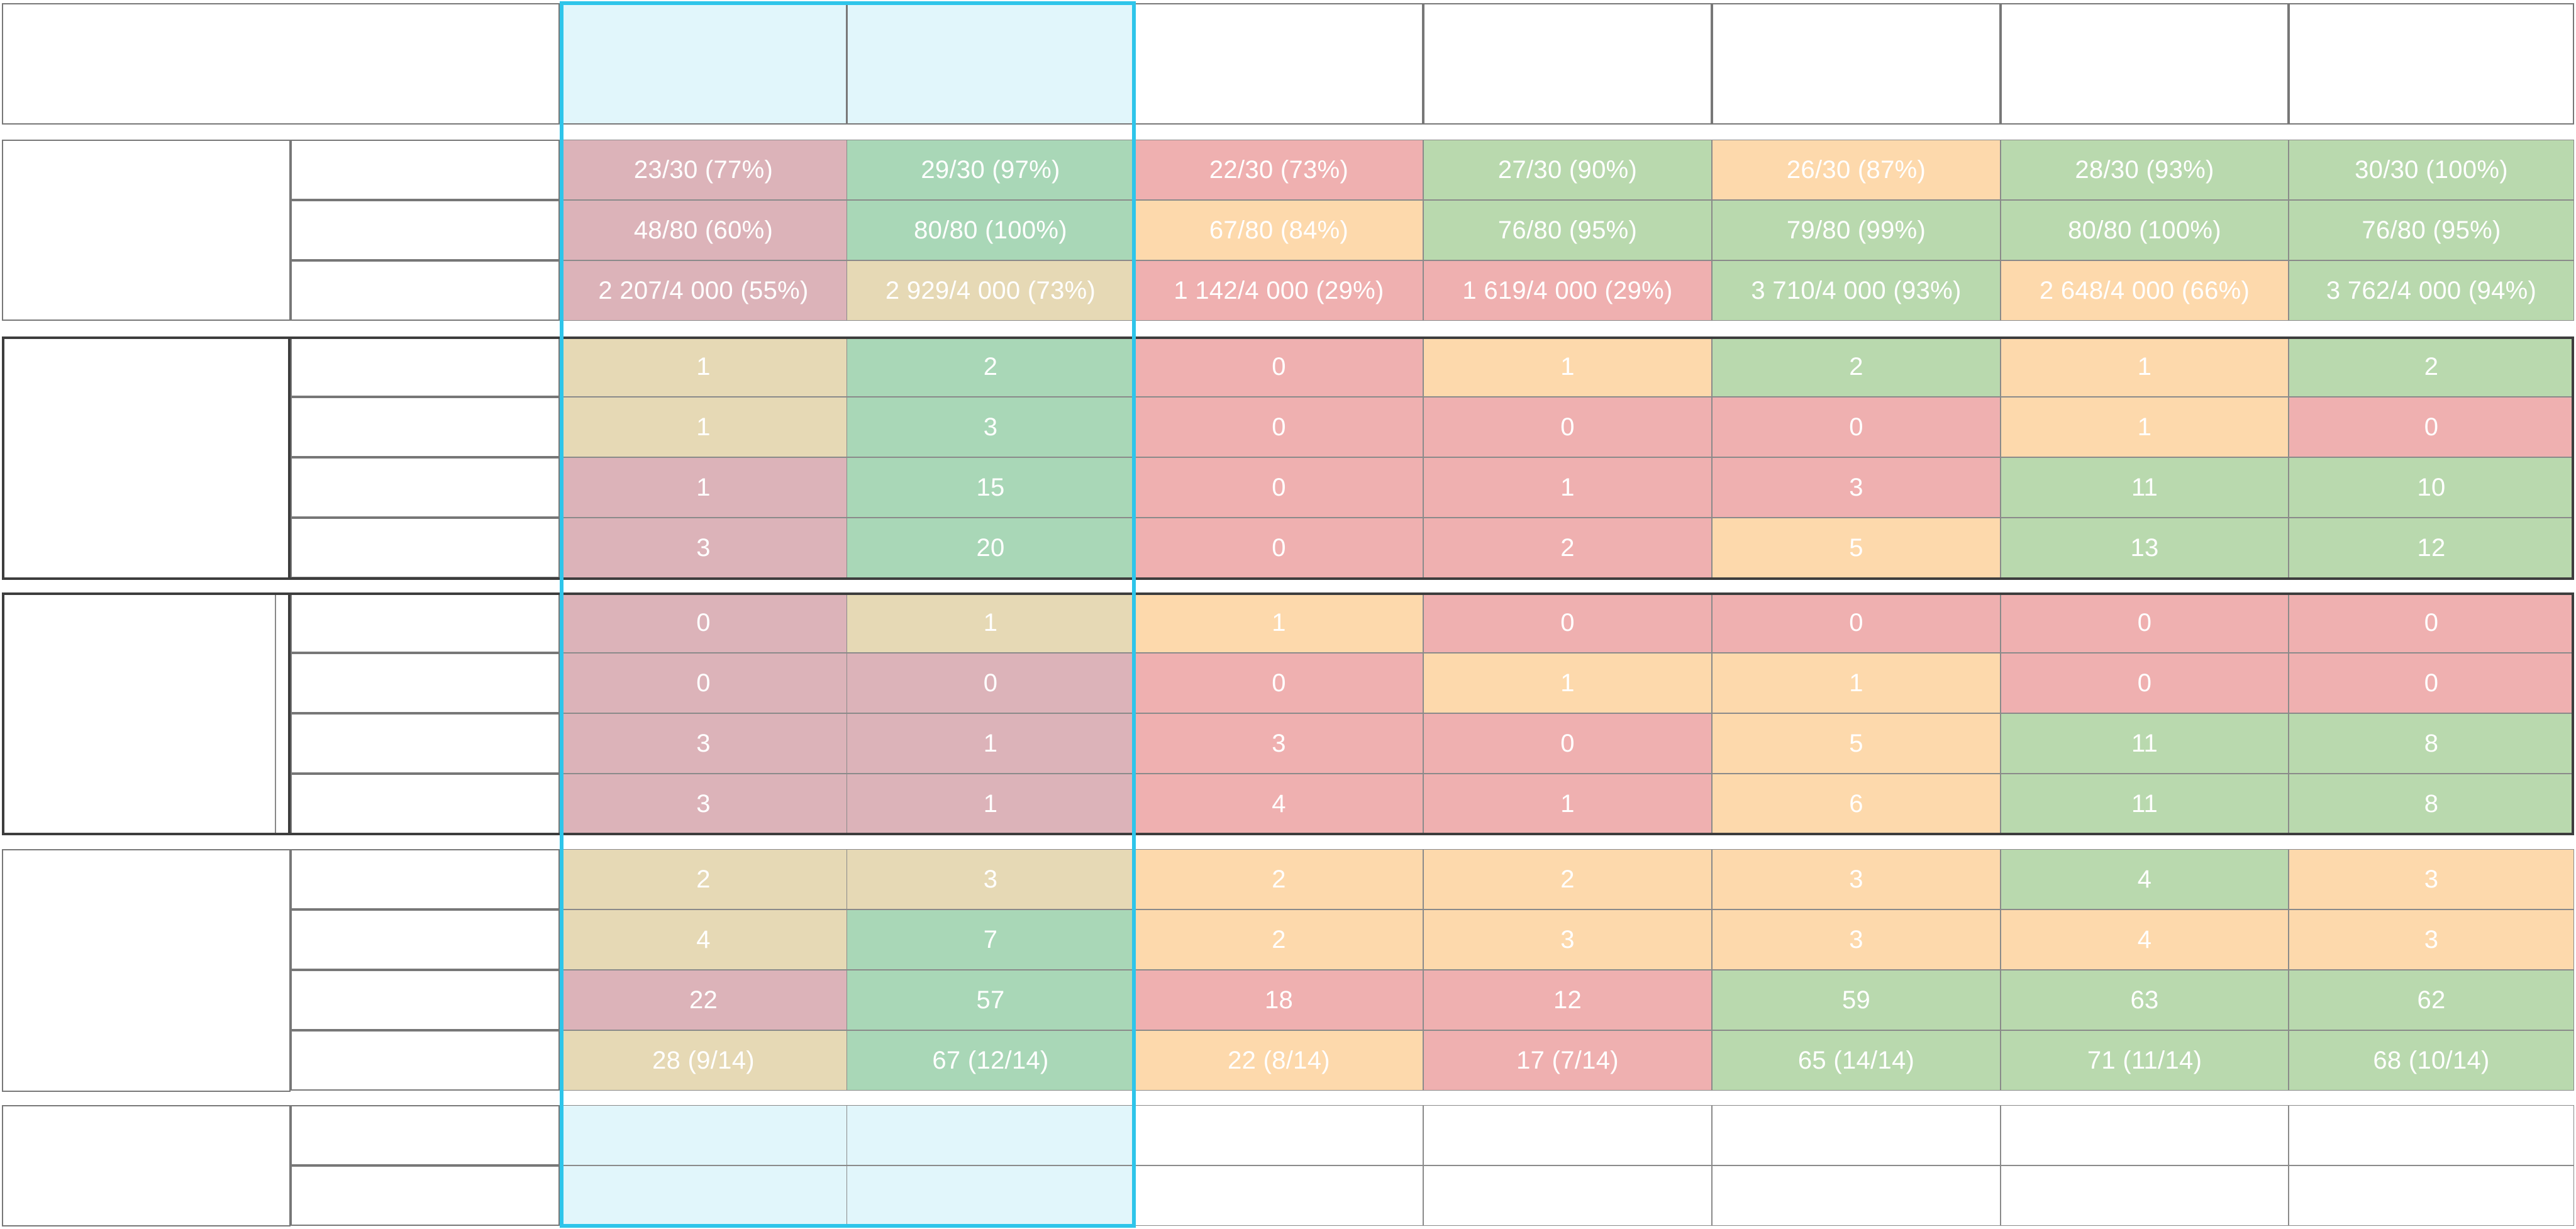  I want to click on table-cell: 62, so click(2431, 1000).